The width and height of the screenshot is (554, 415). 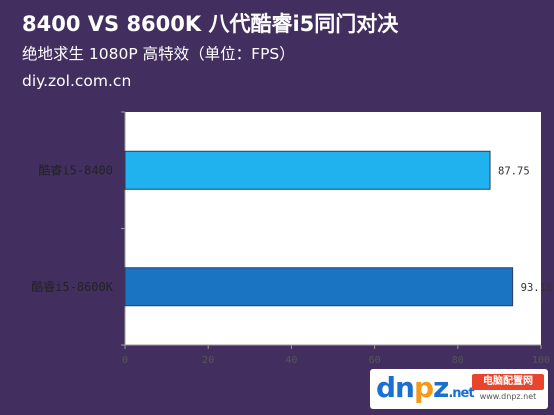 I want to click on watermark-url: www.dnpz.net, so click(x=508, y=396).